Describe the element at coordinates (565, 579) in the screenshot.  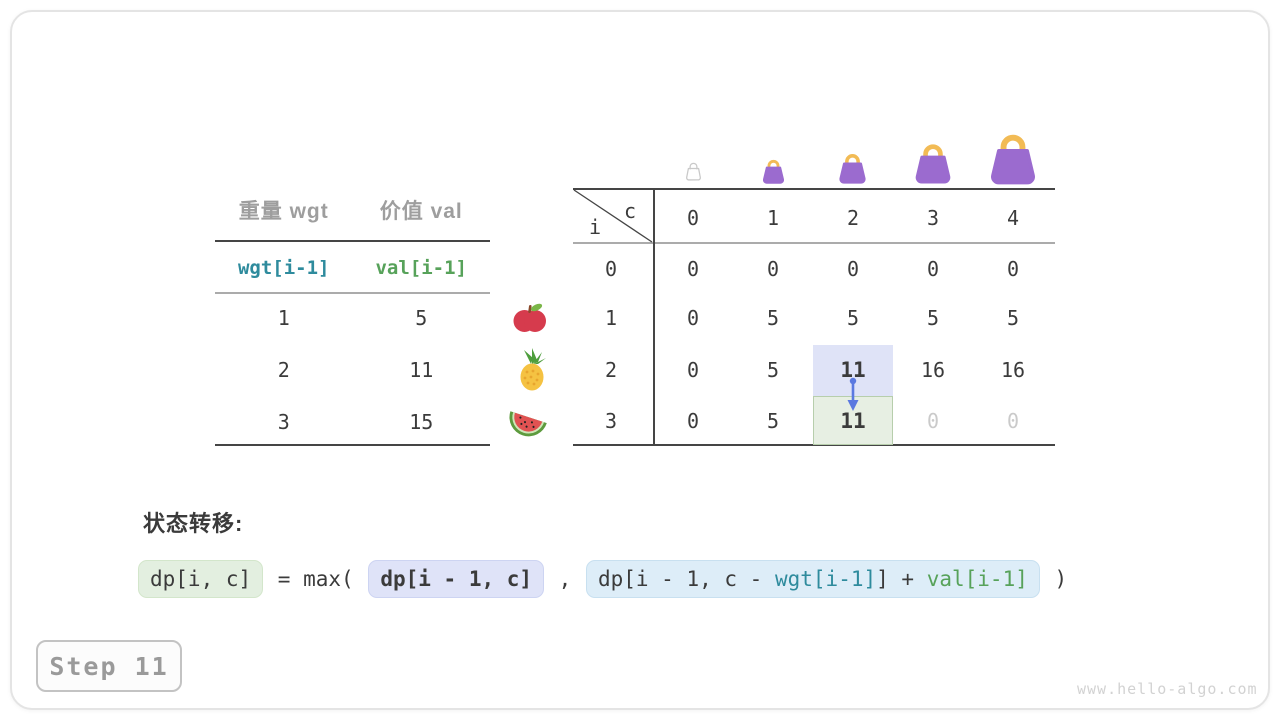
I see `formula-comma: ,` at that location.